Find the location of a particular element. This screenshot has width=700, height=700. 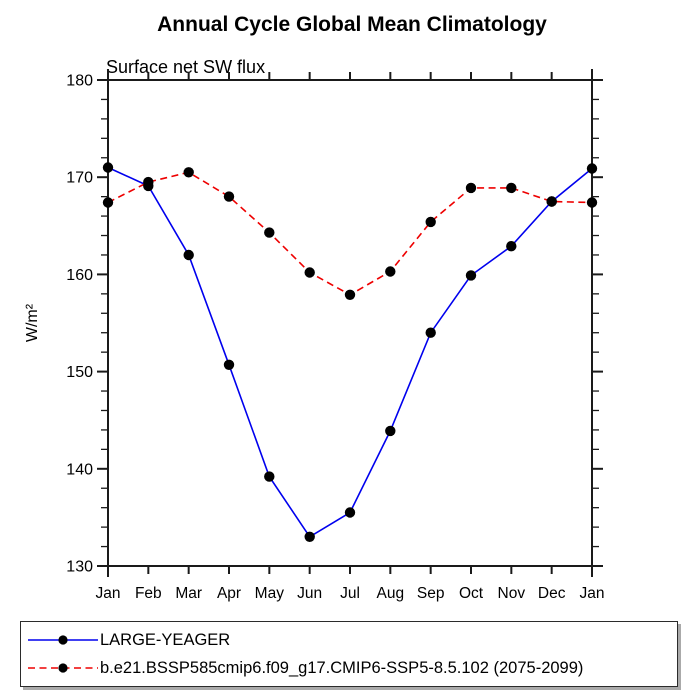

legend-item-large-yeager: LARGE-YEAGER is located at coordinates (351, 640).